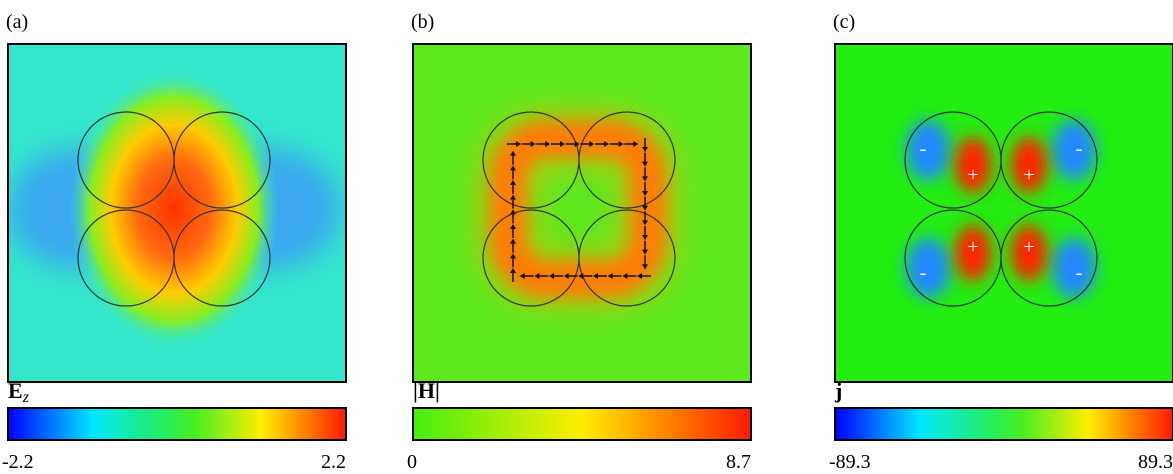 This screenshot has height=474, width=1173. What do you see at coordinates (1155, 462) in the screenshot?
I see `colorbar-max: 89.3` at bounding box center [1155, 462].